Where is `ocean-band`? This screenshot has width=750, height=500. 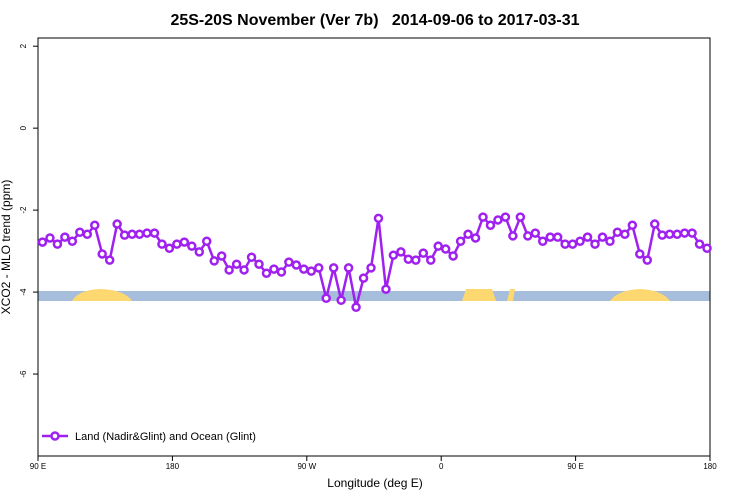
ocean-band is located at coordinates (374, 296).